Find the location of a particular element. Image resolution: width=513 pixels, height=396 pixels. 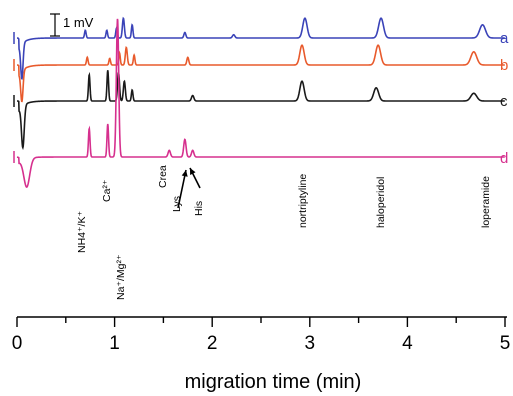

annotation-3: Crea is located at coordinates (163, 176).